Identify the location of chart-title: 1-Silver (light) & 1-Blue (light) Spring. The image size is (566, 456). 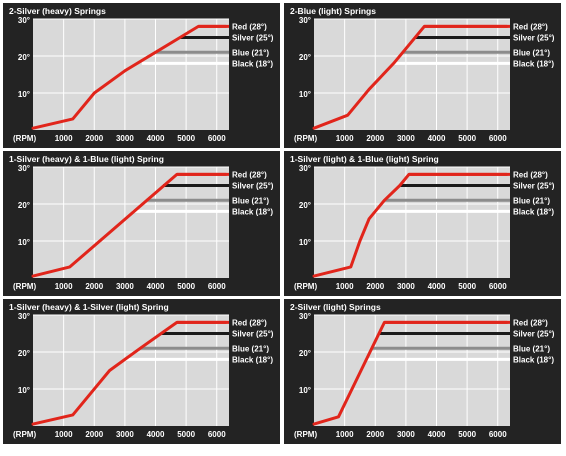
(364, 159).